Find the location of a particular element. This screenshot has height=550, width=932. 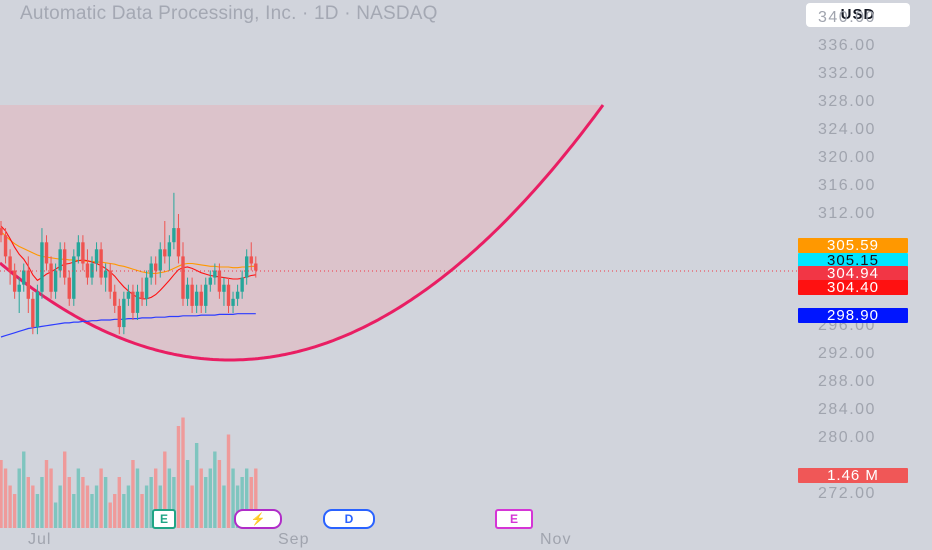

earnings-upcoming-badge: E is located at coordinates (514, 519).